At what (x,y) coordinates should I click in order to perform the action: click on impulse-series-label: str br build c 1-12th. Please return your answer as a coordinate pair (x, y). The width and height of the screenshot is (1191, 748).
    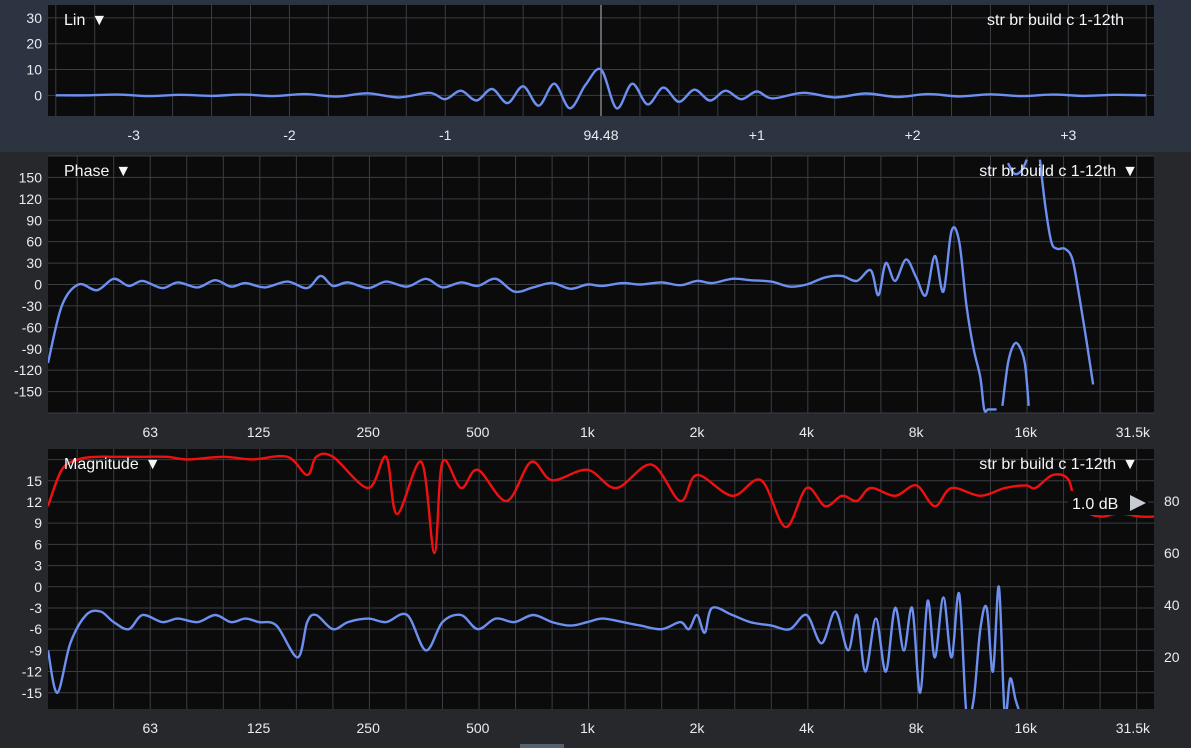
    Looking at the image, I should click on (1055, 20).